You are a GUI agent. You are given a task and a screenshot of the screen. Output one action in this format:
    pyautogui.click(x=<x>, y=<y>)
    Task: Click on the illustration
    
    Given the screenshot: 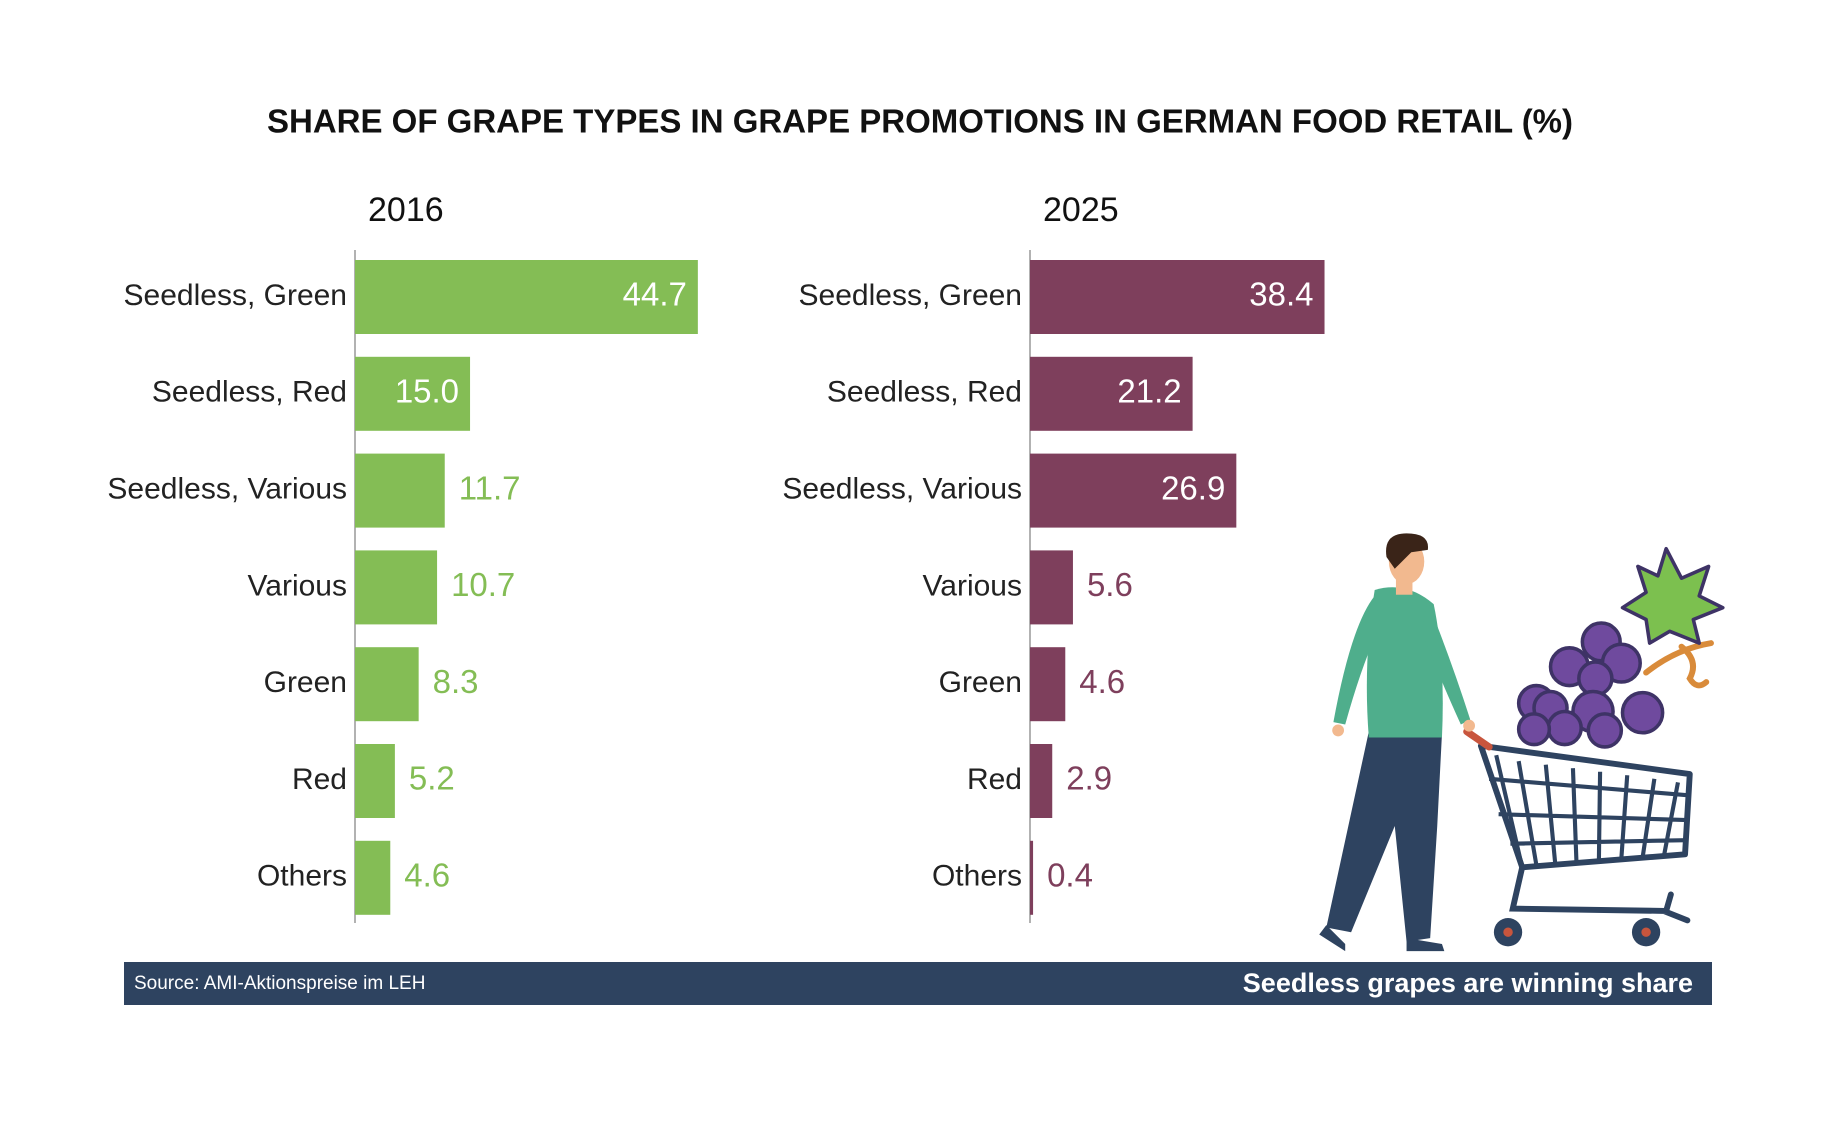 What is the action you would take?
    pyautogui.click(x=1522, y=742)
    